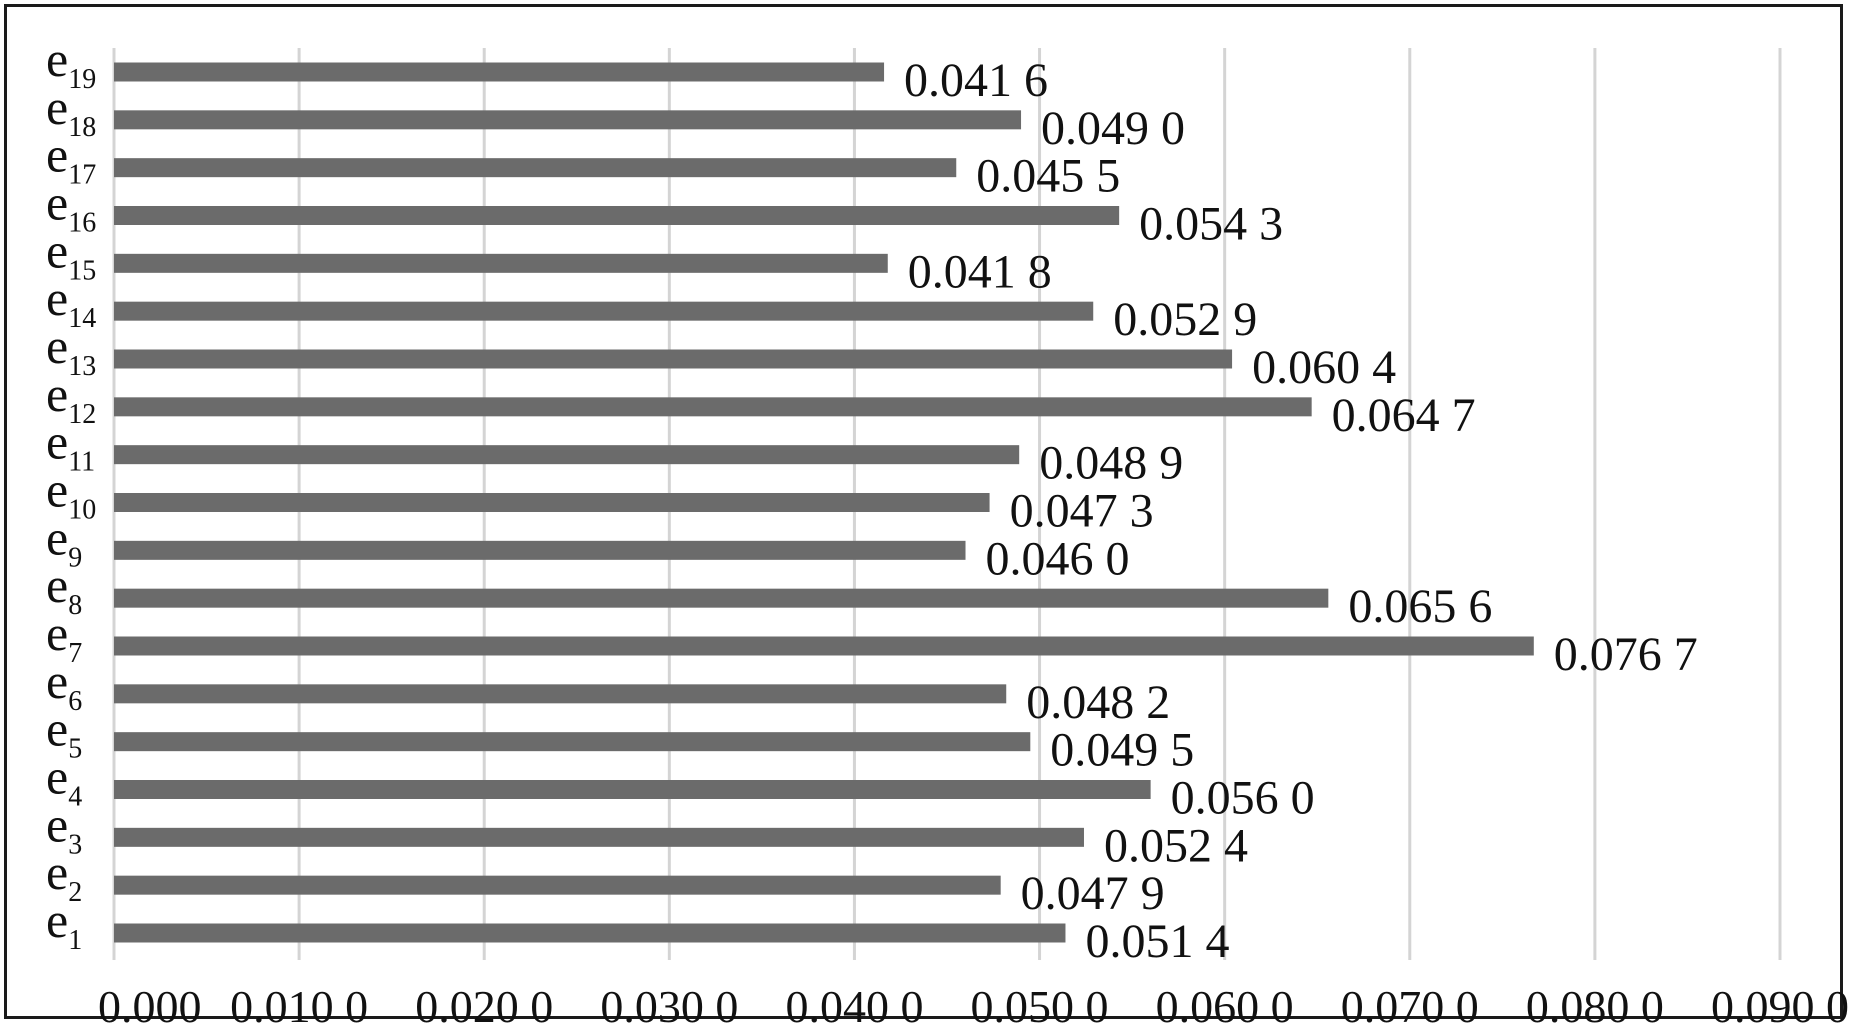  Describe the element at coordinates (1626, 654) in the screenshot. I see `data-label: 0.076 7` at that location.